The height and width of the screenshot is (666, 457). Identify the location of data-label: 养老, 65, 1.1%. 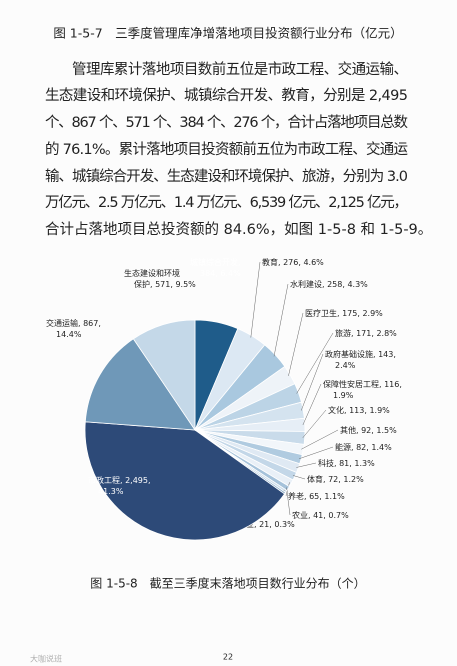
(316, 496).